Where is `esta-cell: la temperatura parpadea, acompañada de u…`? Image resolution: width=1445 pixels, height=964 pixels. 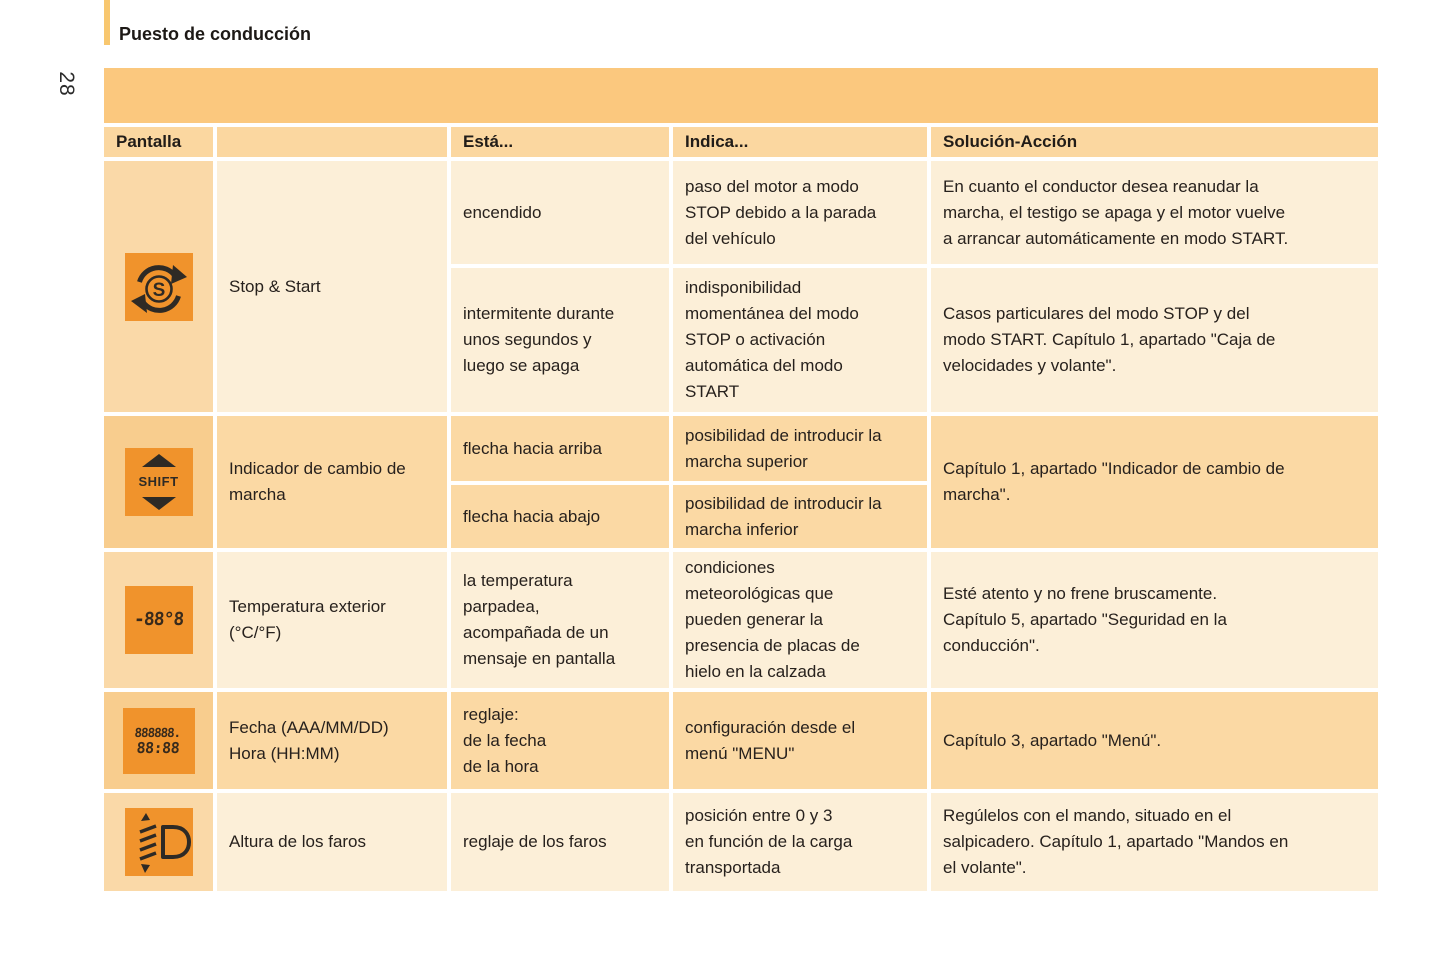
esta-cell: la temperatura parpadea, acompañada de u… is located at coordinates (560, 620).